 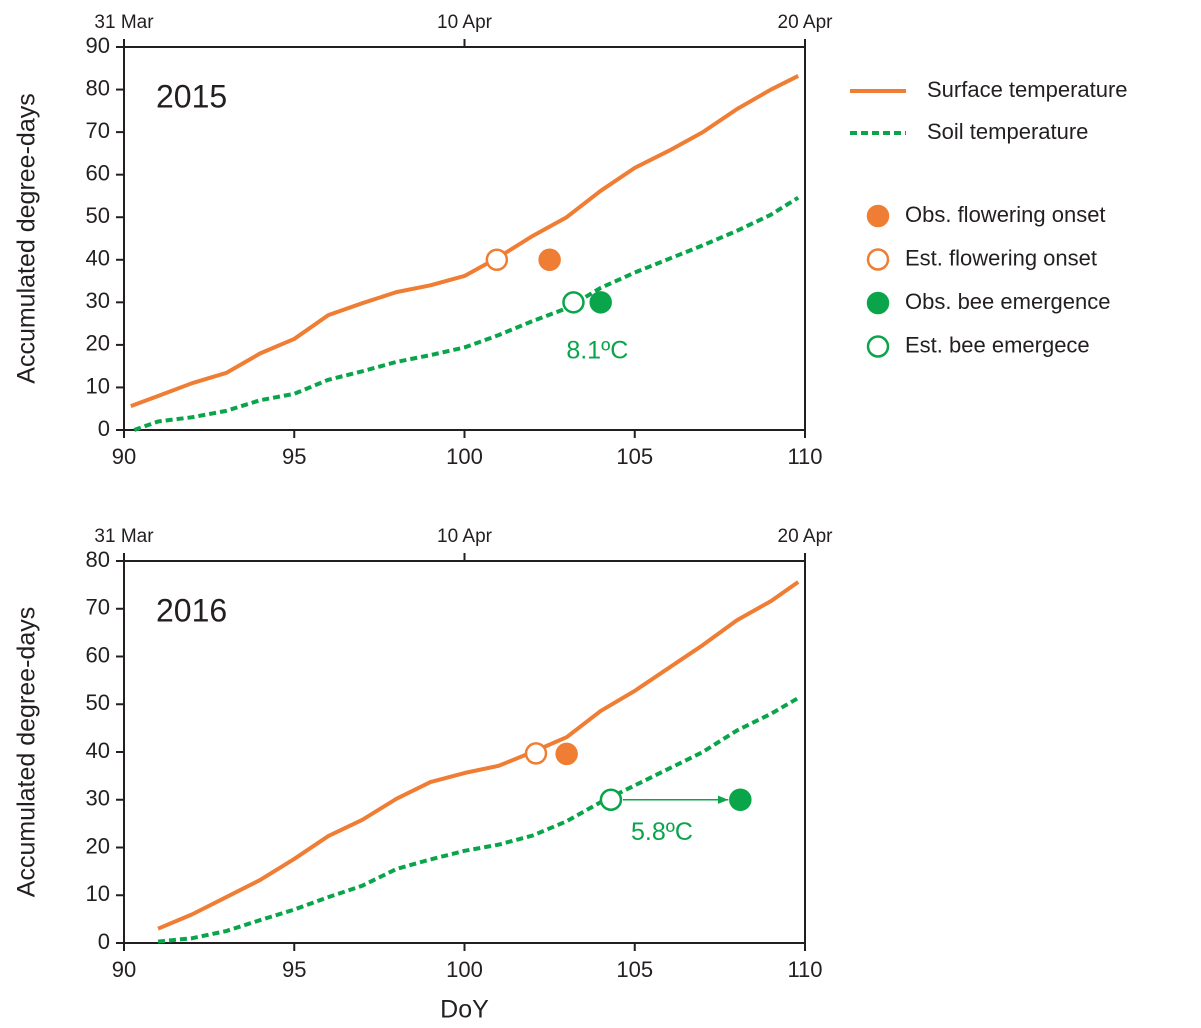 What do you see at coordinates (98, 45) in the screenshot?
I see `y-tick-label: 90` at bounding box center [98, 45].